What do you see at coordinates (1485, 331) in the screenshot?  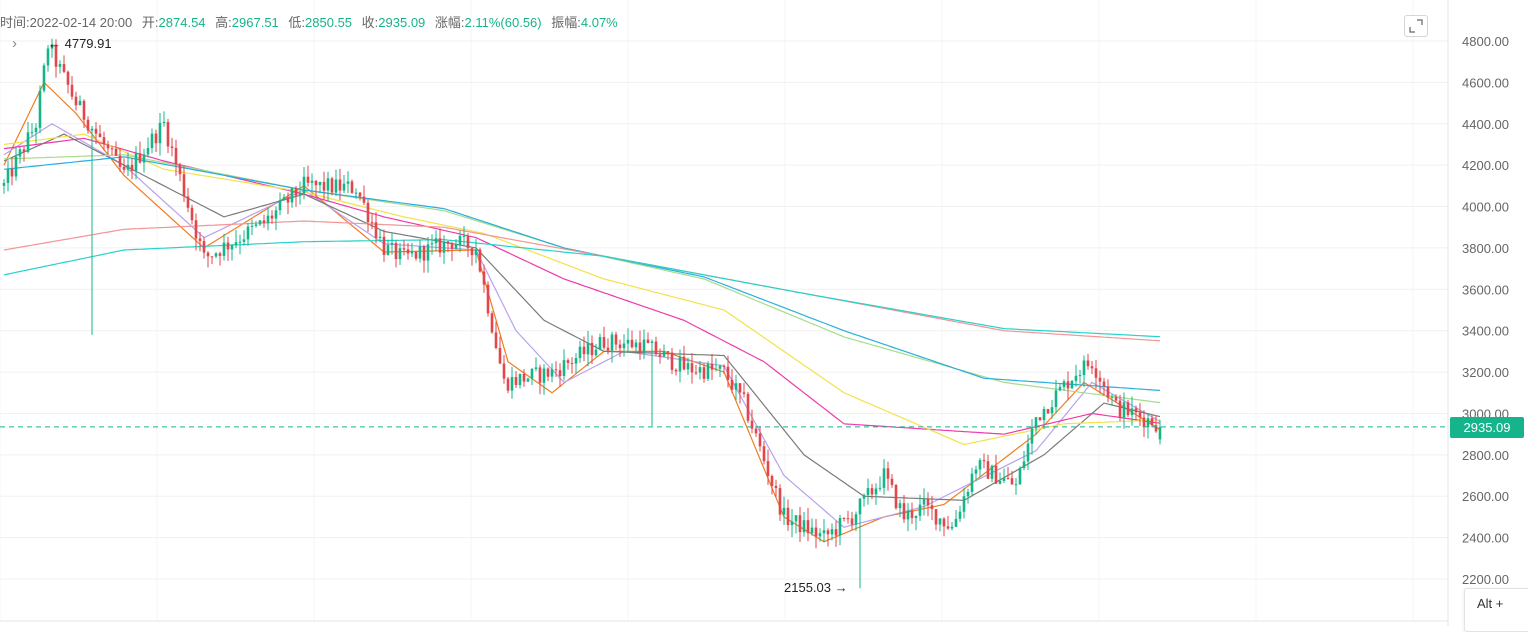 I see `y-tick-label: 3400.00` at bounding box center [1485, 331].